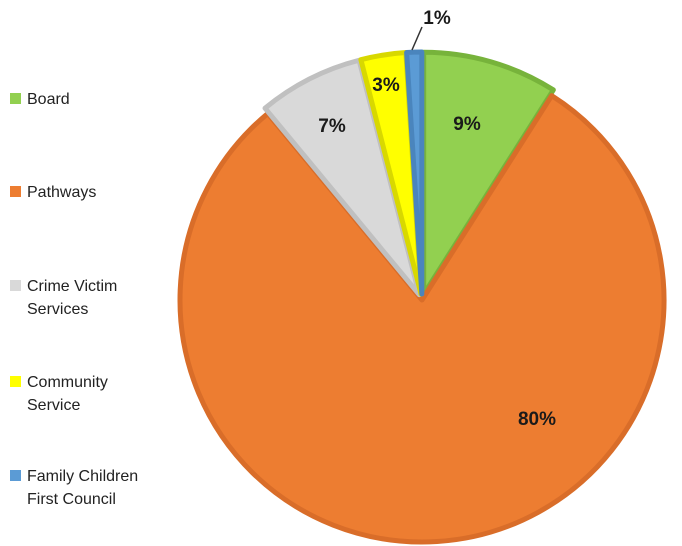 The height and width of the screenshot is (546, 682). What do you see at coordinates (48, 99) in the screenshot?
I see `legend-label-board: Board` at bounding box center [48, 99].